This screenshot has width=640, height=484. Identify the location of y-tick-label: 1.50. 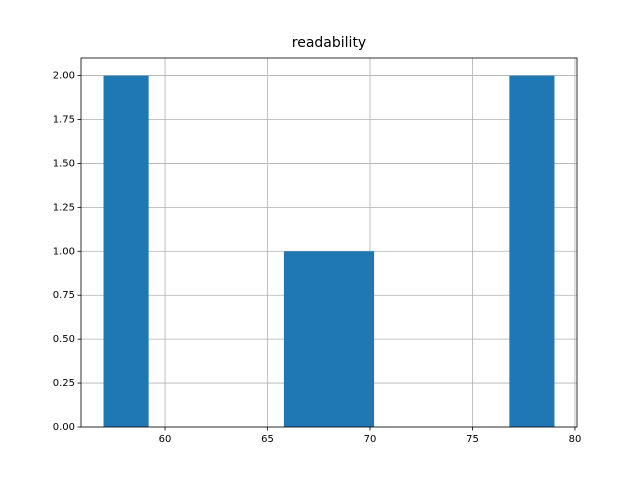
(64, 163).